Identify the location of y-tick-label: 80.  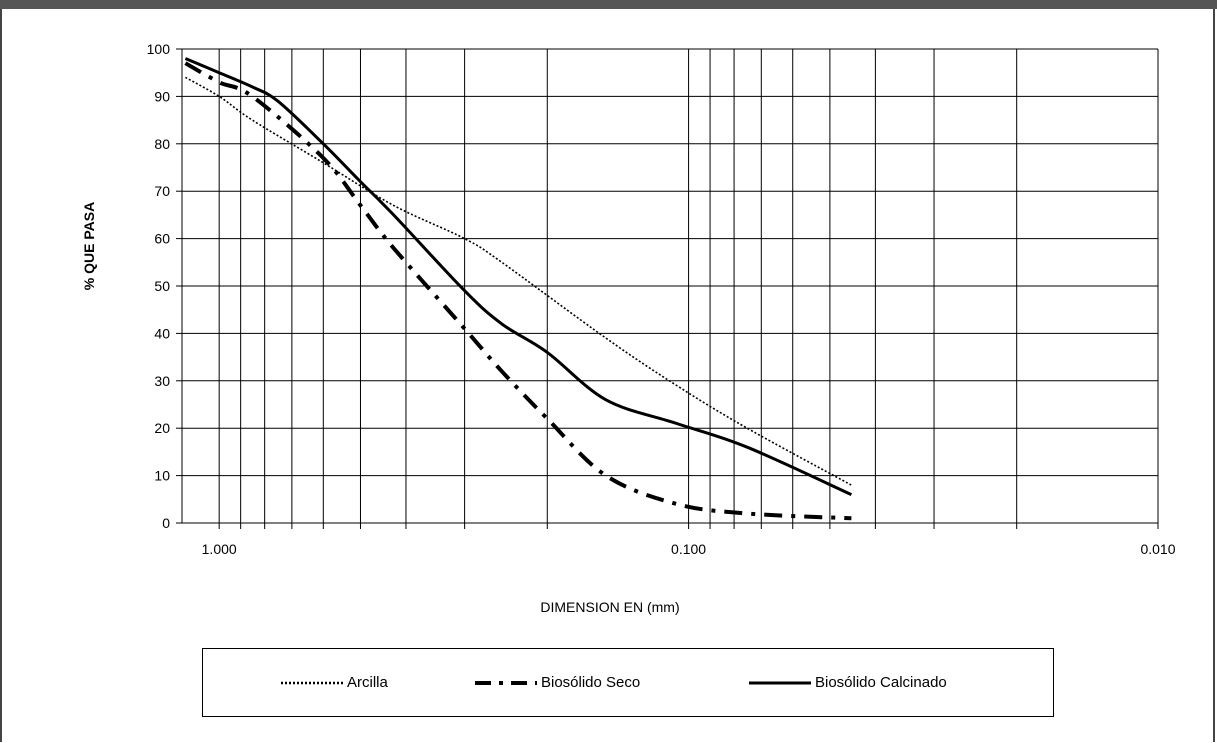
(162, 144).